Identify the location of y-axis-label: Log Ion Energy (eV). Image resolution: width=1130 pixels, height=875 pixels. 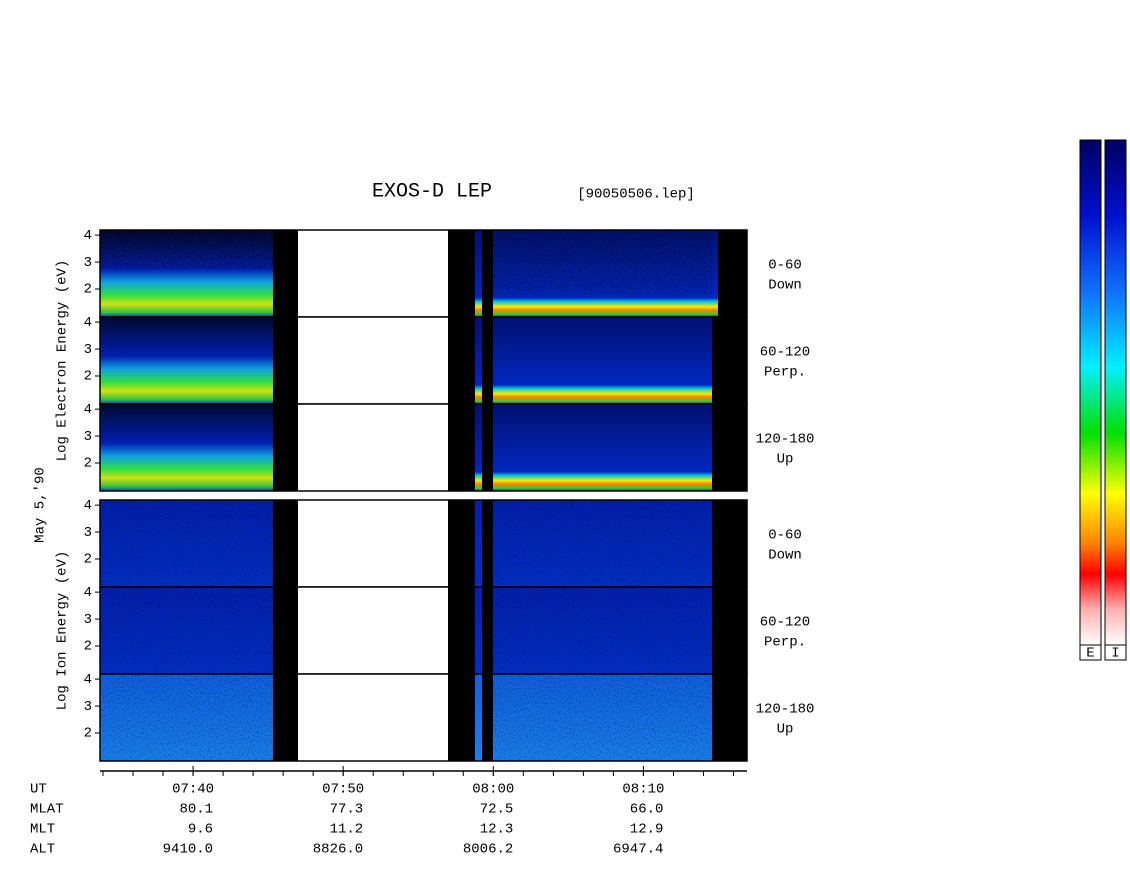
(63, 631).